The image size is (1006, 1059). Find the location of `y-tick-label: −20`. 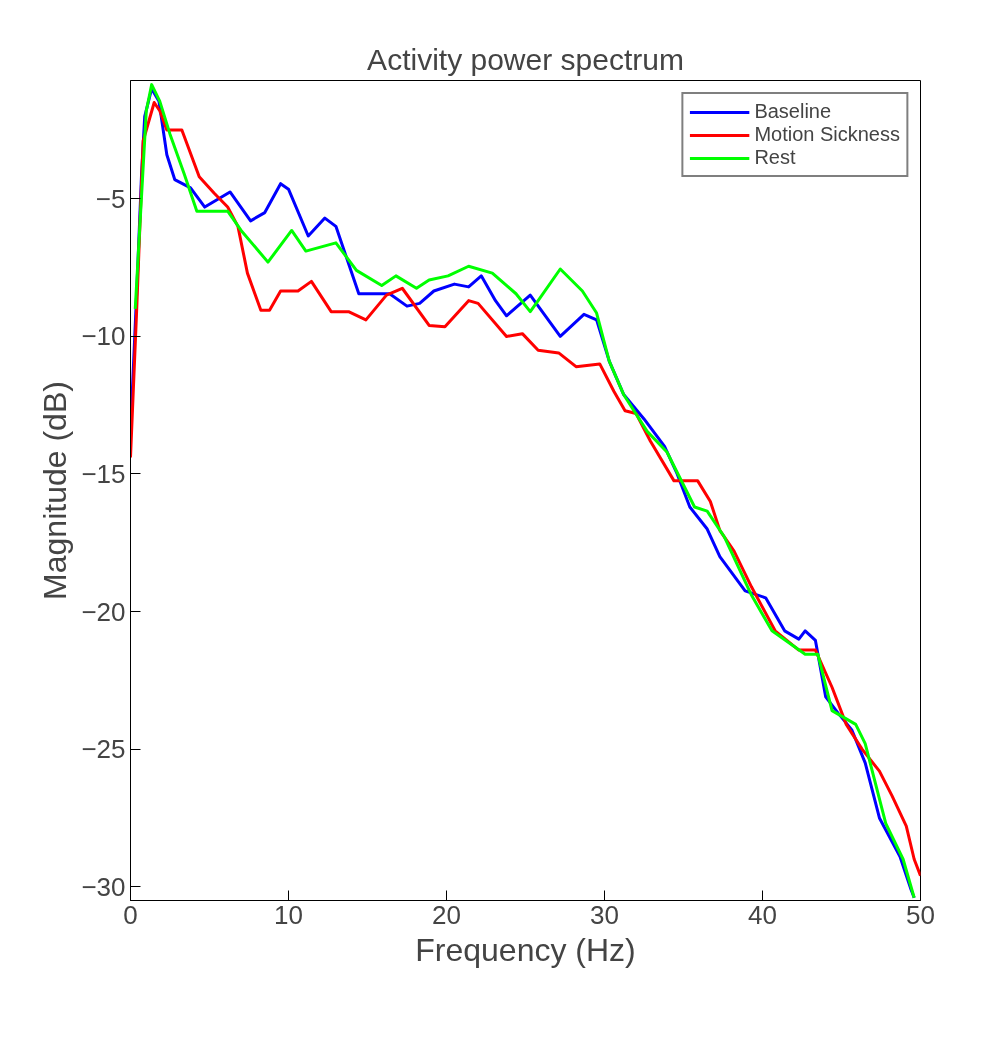

y-tick-label: −20 is located at coordinates (103, 611).